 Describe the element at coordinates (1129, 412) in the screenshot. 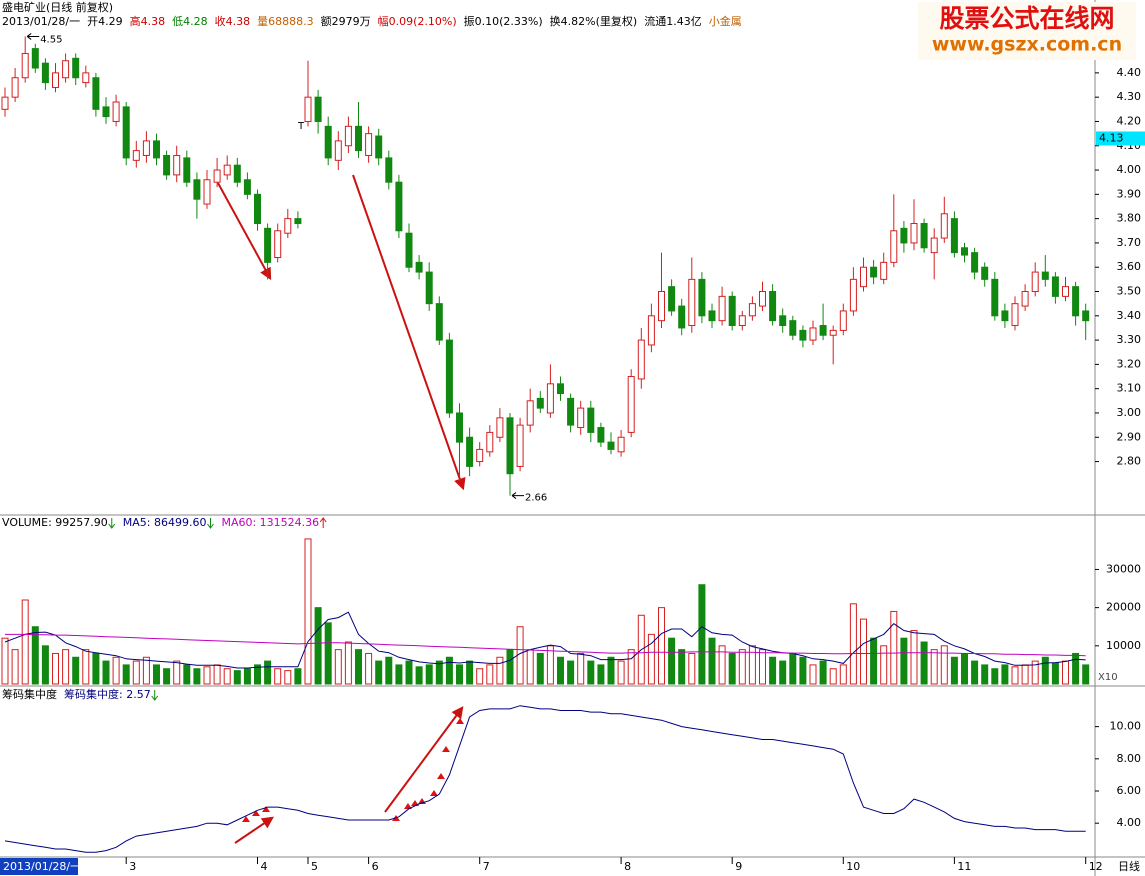

I see `y-tick-label: 3.00` at that location.